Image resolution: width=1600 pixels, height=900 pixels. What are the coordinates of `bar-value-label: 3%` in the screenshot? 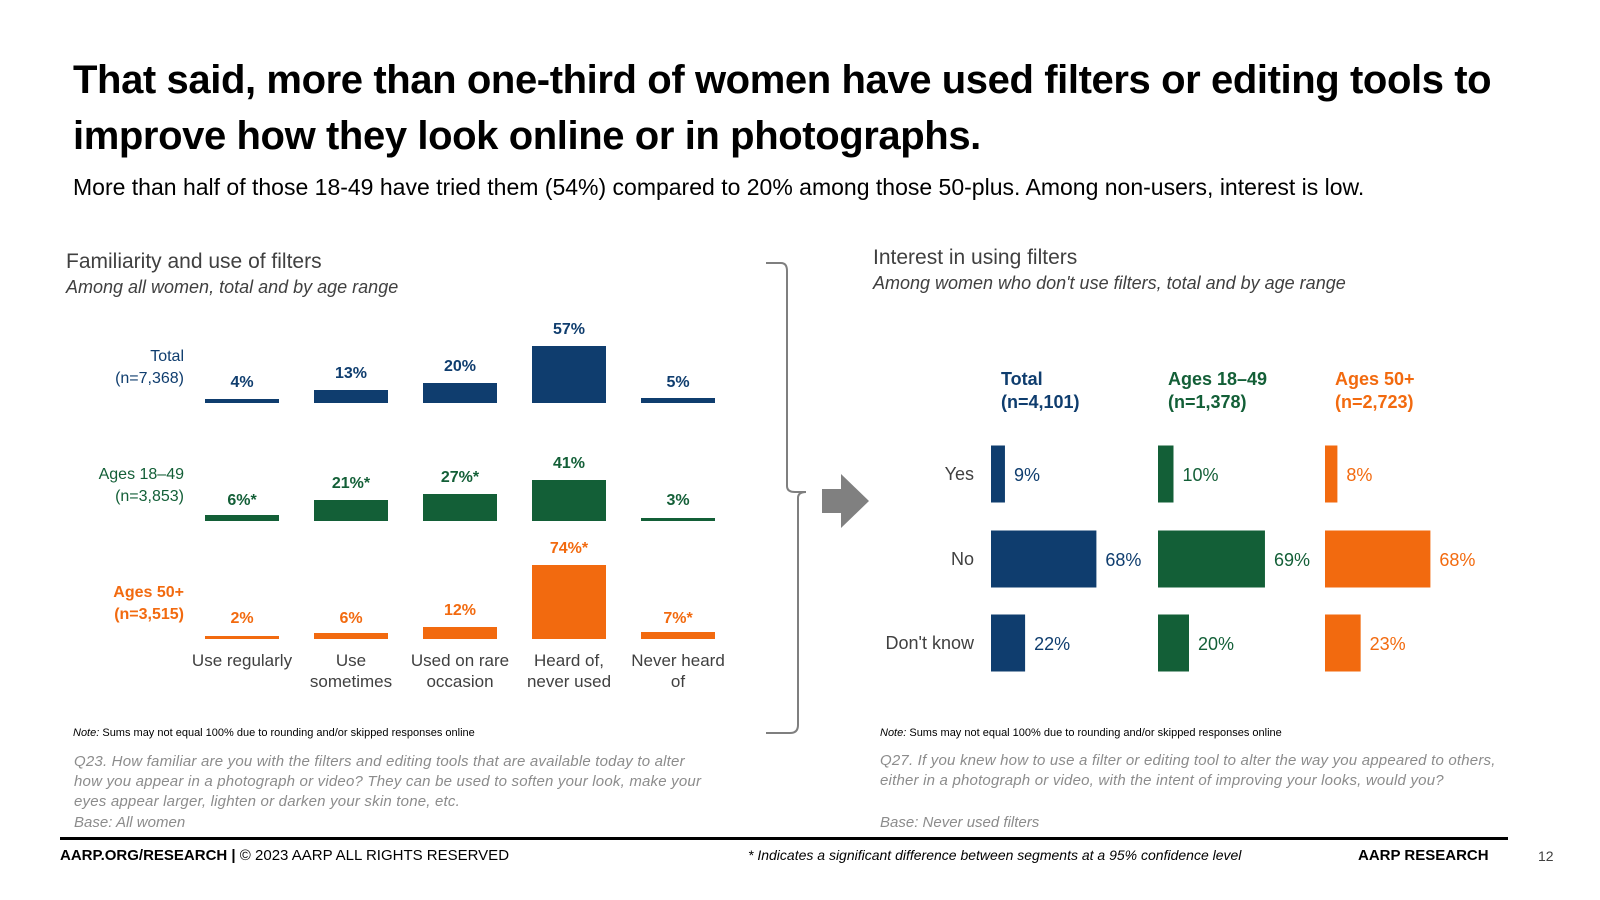 It's located at (677, 500).